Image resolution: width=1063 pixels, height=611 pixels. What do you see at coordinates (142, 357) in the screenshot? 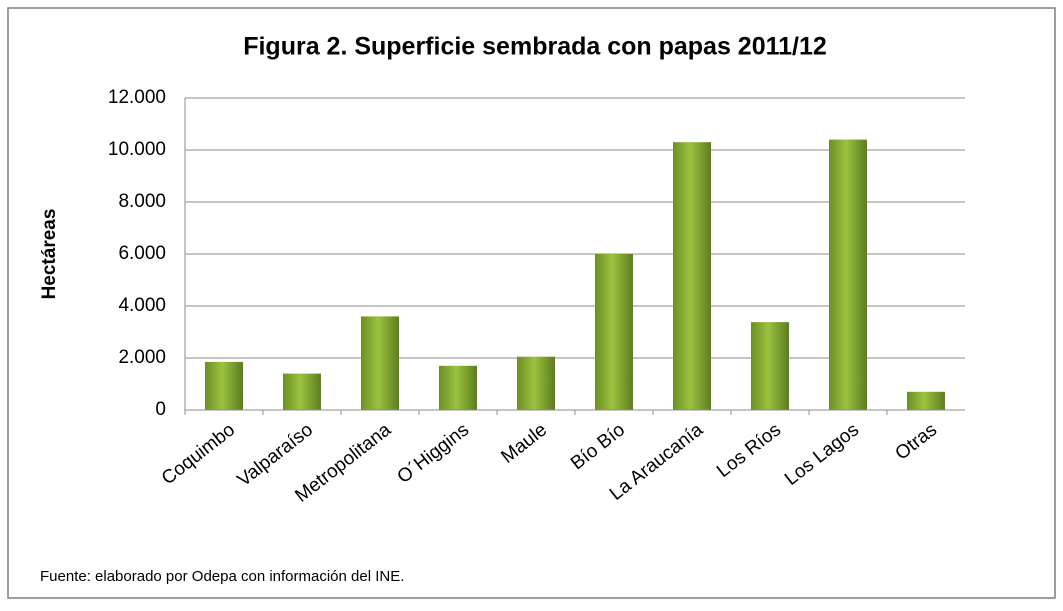
I see `y-tick-label: 2.000` at bounding box center [142, 357].